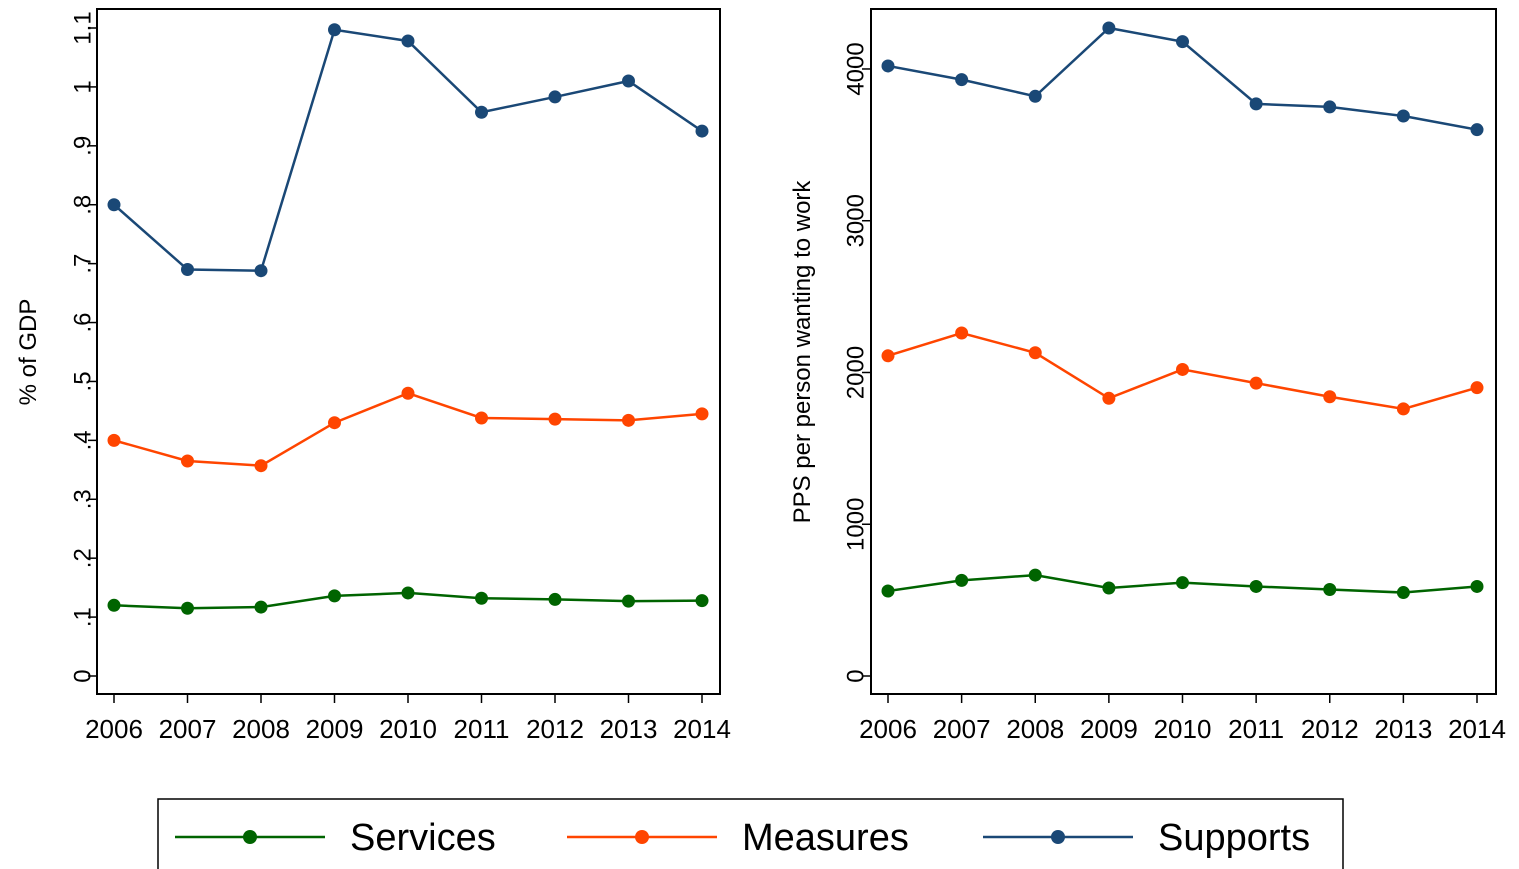  Describe the element at coordinates (825, 838) in the screenshot. I see `legend-label: Measures` at that location.